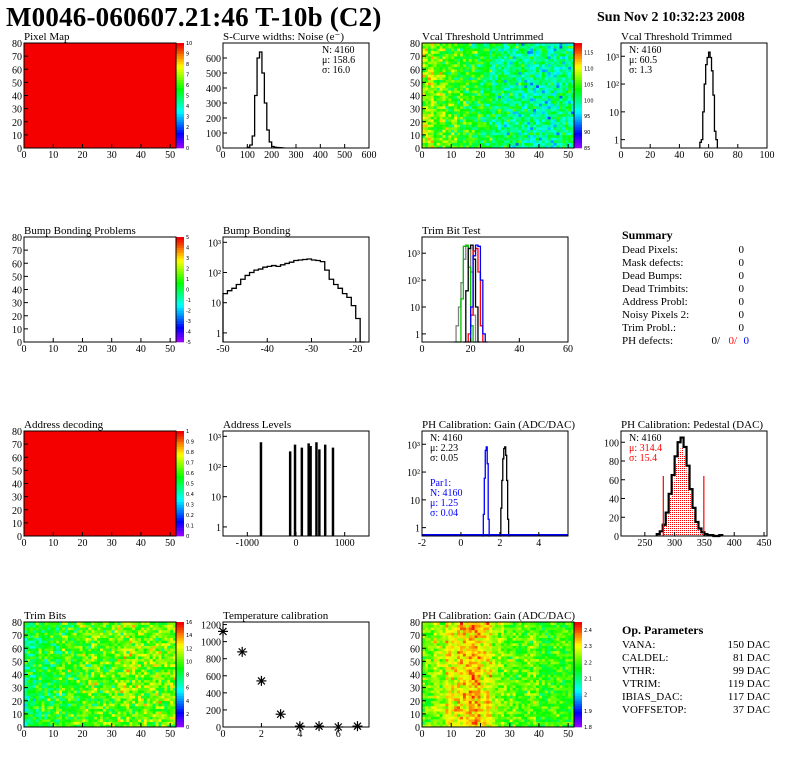 The image size is (796, 772). What do you see at coordinates (170, 734) in the screenshot?
I see `x-tick-label: 50` at bounding box center [170, 734].